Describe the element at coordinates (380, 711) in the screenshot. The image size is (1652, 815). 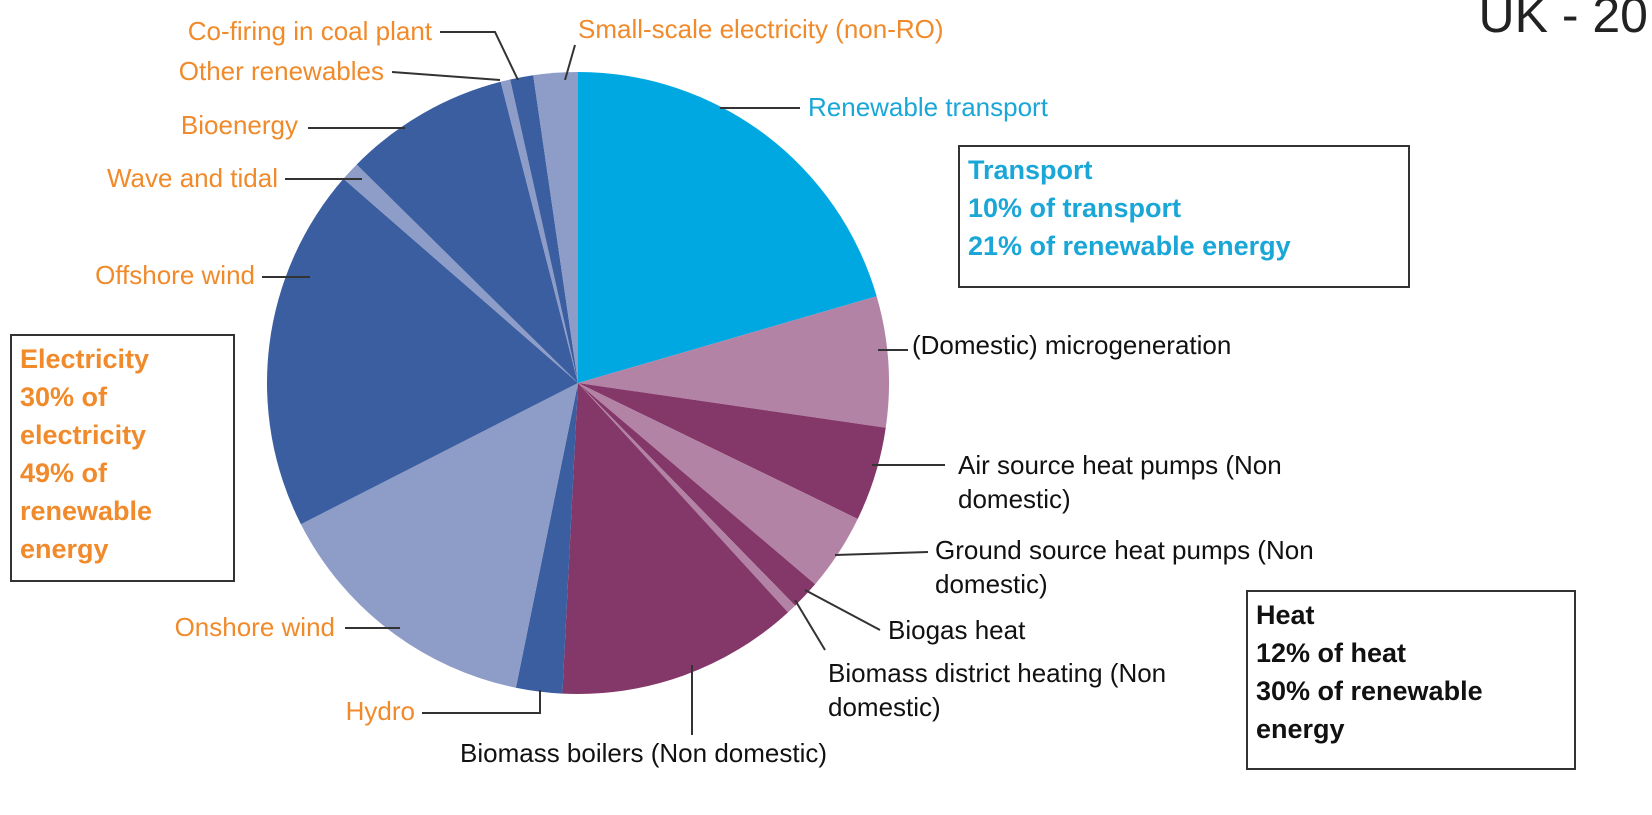
I see `slice-label: Hydro` at that location.